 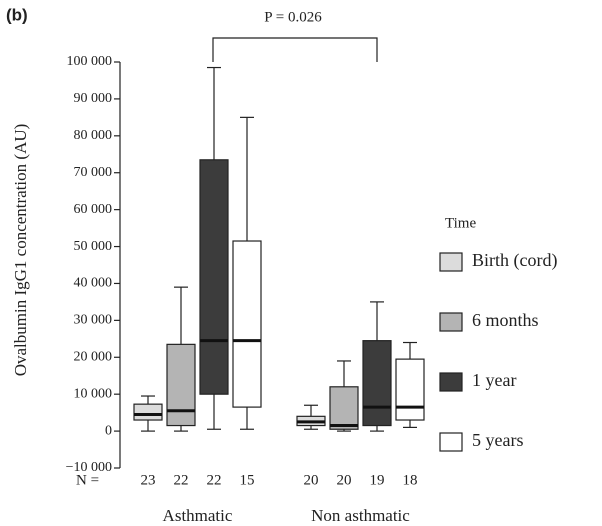 I want to click on y-tick-label: 10 000, so click(x=93, y=393).